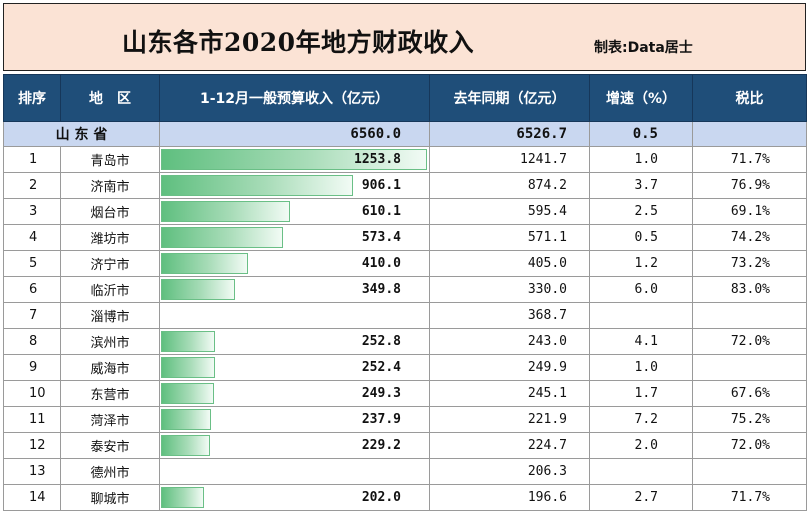  What do you see at coordinates (32, 341) in the screenshot?
I see `rank-cell: 8` at bounding box center [32, 341].